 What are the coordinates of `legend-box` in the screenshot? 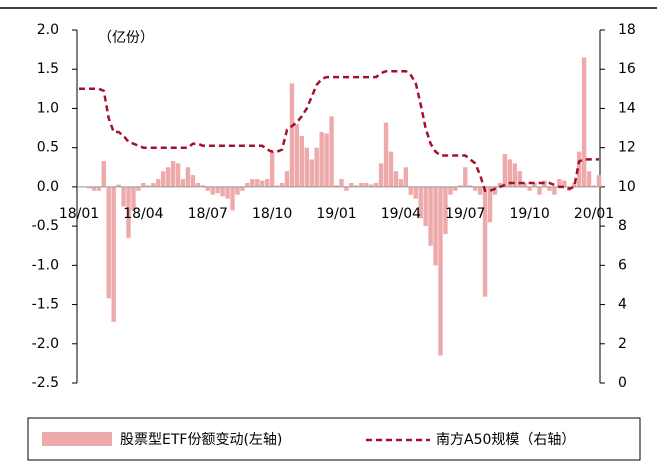 It's located at (334, 439).